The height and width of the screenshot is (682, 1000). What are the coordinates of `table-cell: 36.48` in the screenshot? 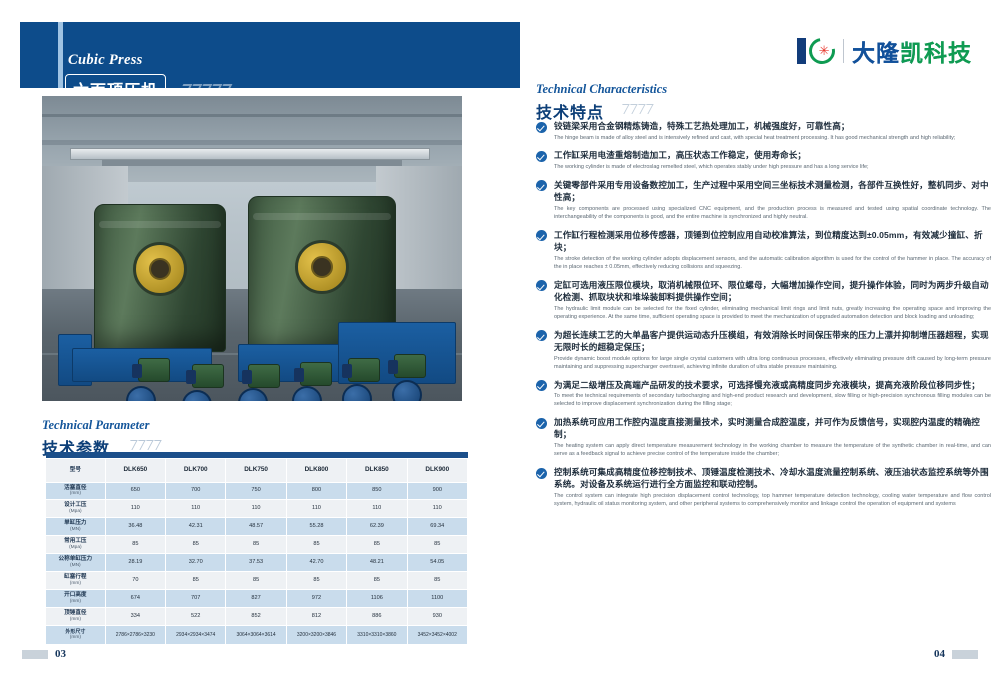 It's located at (135, 527).